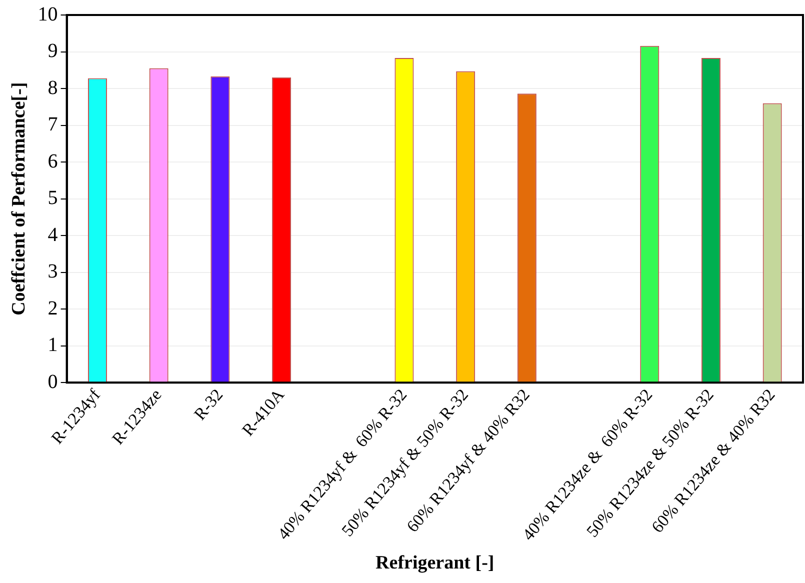  Describe the element at coordinates (53, 125) in the screenshot. I see `y-tick-label: 7` at that location.